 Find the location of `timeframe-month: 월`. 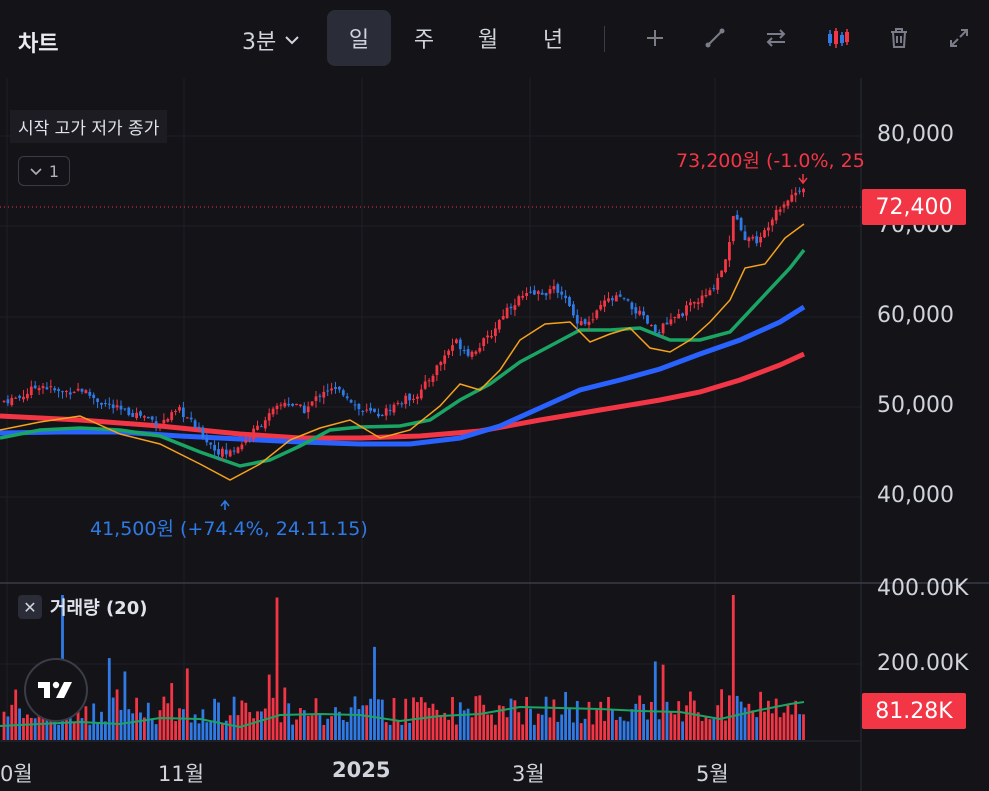

timeframe-month: 월 is located at coordinates (488, 40).